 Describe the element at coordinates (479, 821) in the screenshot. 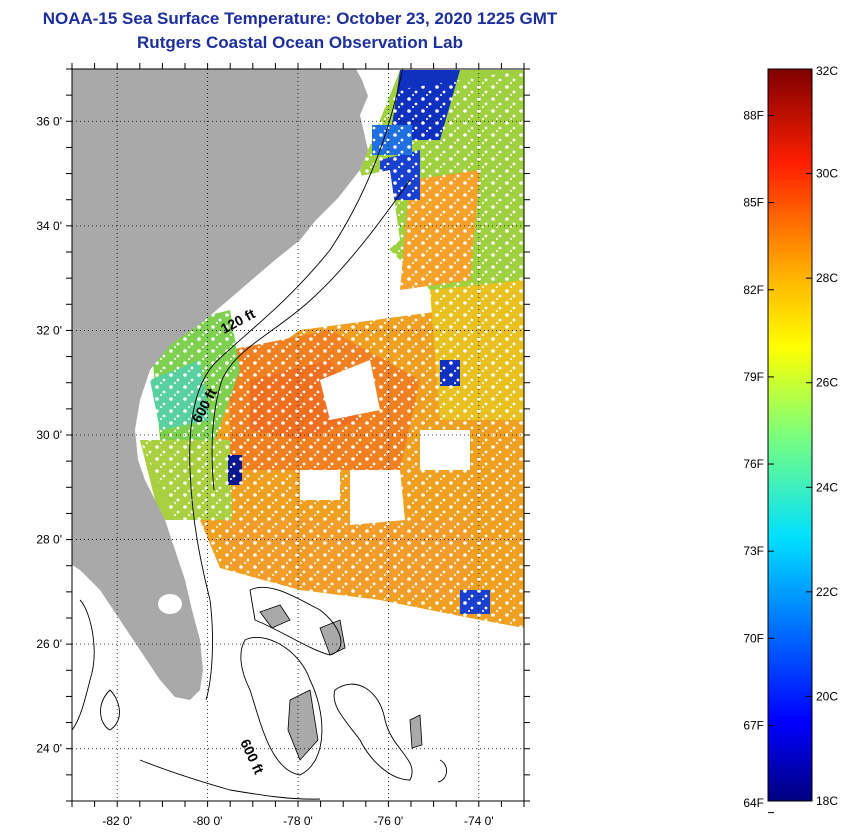

I see `lon-label: -74 0'` at that location.